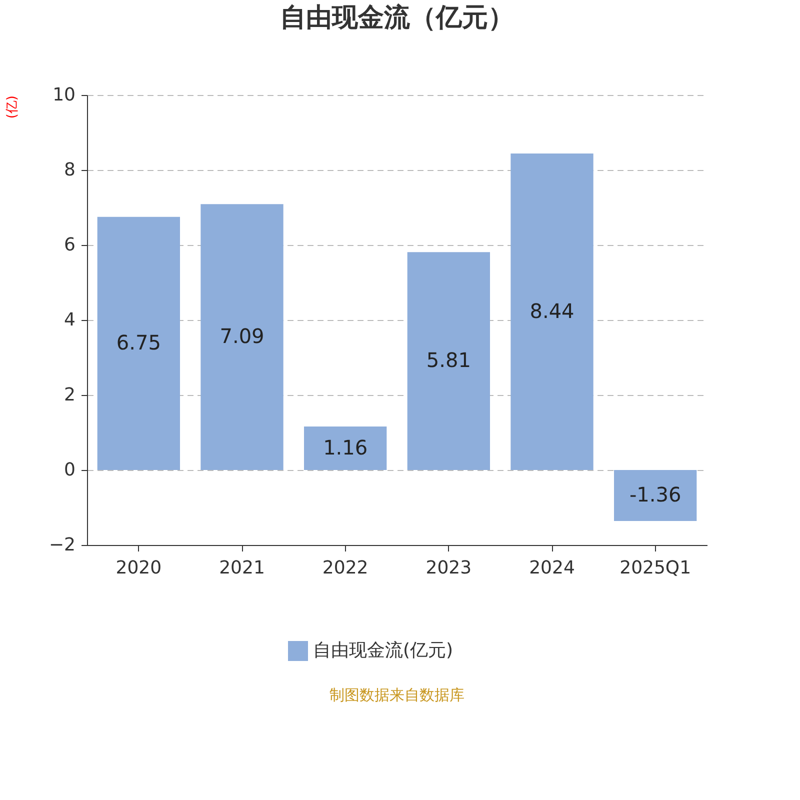 Image resolution: width=800 pixels, height=800 pixels. Describe the element at coordinates (62, 545) in the screenshot. I see `y-tick-label: −2` at that location.